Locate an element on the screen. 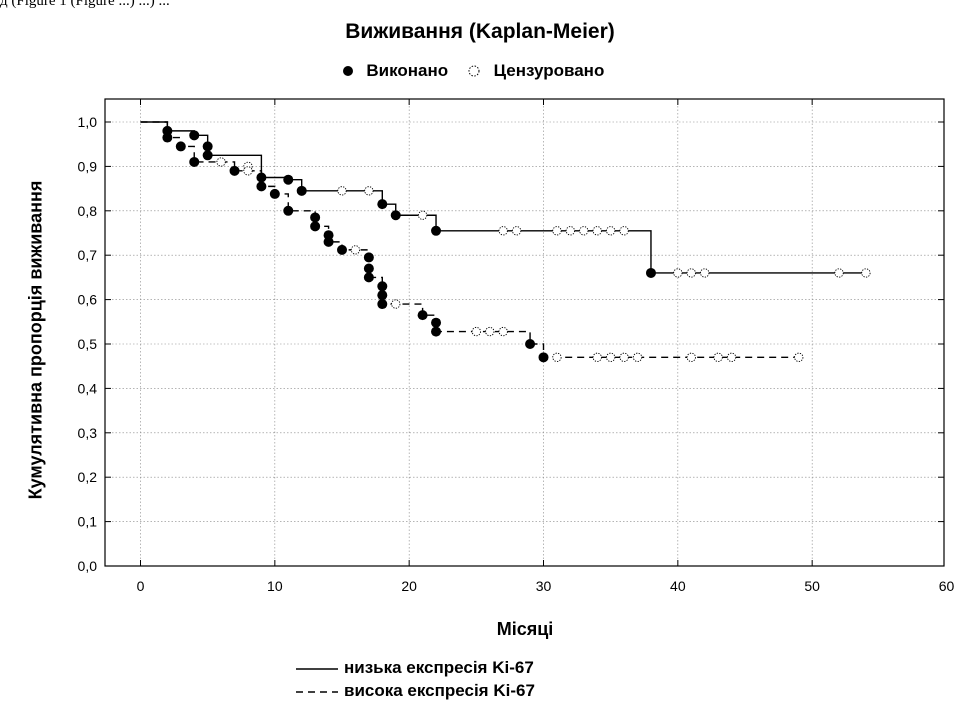 This screenshot has width=960, height=718. y-tick-label: 0,8 is located at coordinates (88, 211).